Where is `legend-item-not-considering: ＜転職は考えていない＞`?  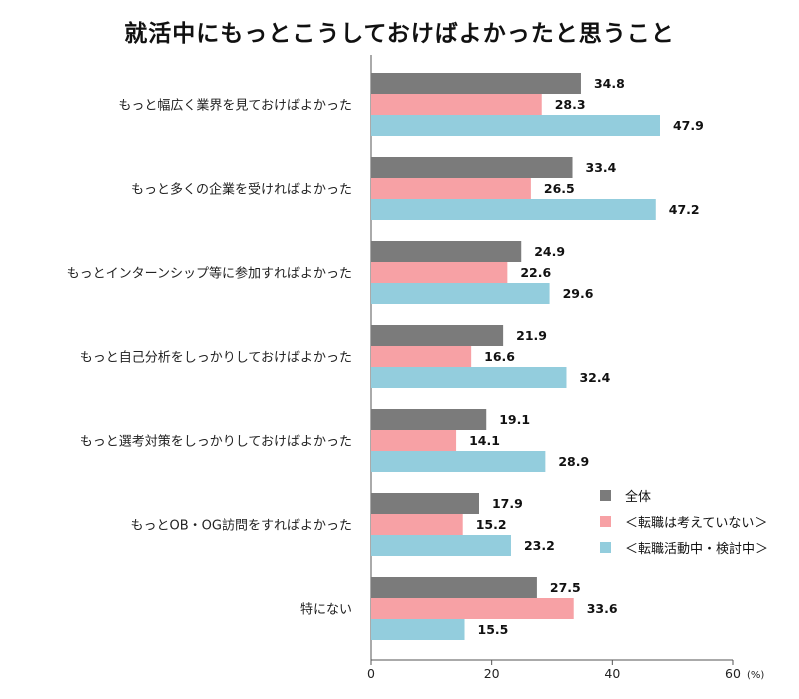 legend-item-not-considering: ＜転職は考えていない＞ is located at coordinates (684, 521).